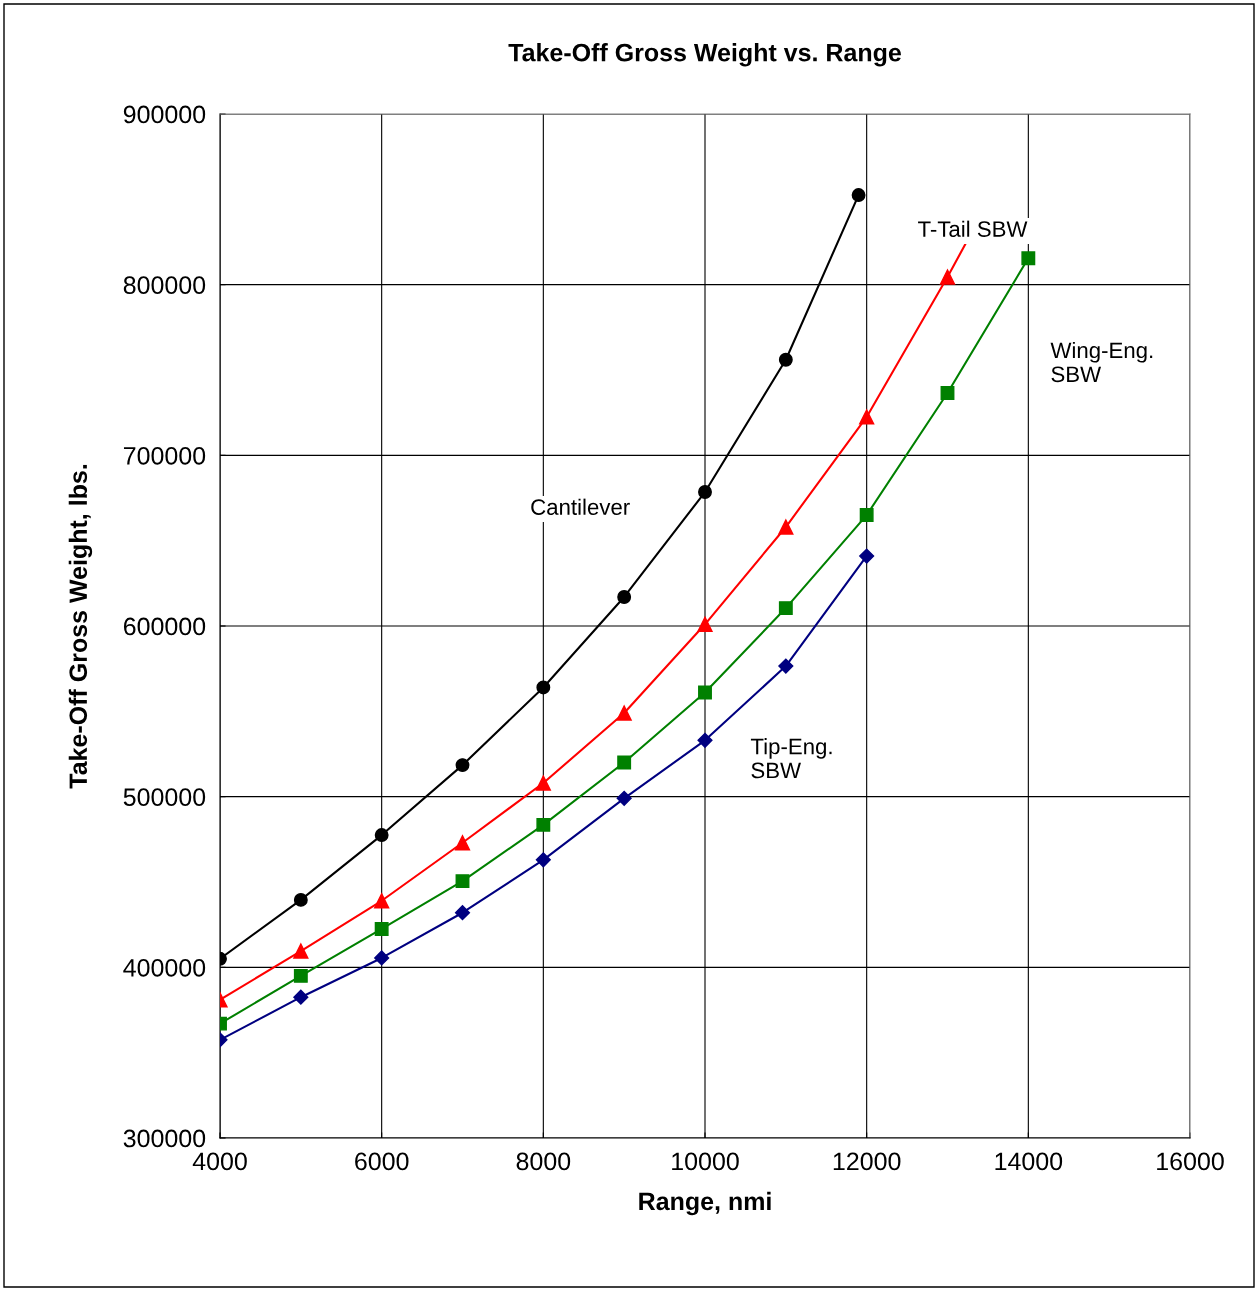 The width and height of the screenshot is (1258, 1289). What do you see at coordinates (705, 1203) in the screenshot?
I see `x-axis-title: Range, nmi` at bounding box center [705, 1203].